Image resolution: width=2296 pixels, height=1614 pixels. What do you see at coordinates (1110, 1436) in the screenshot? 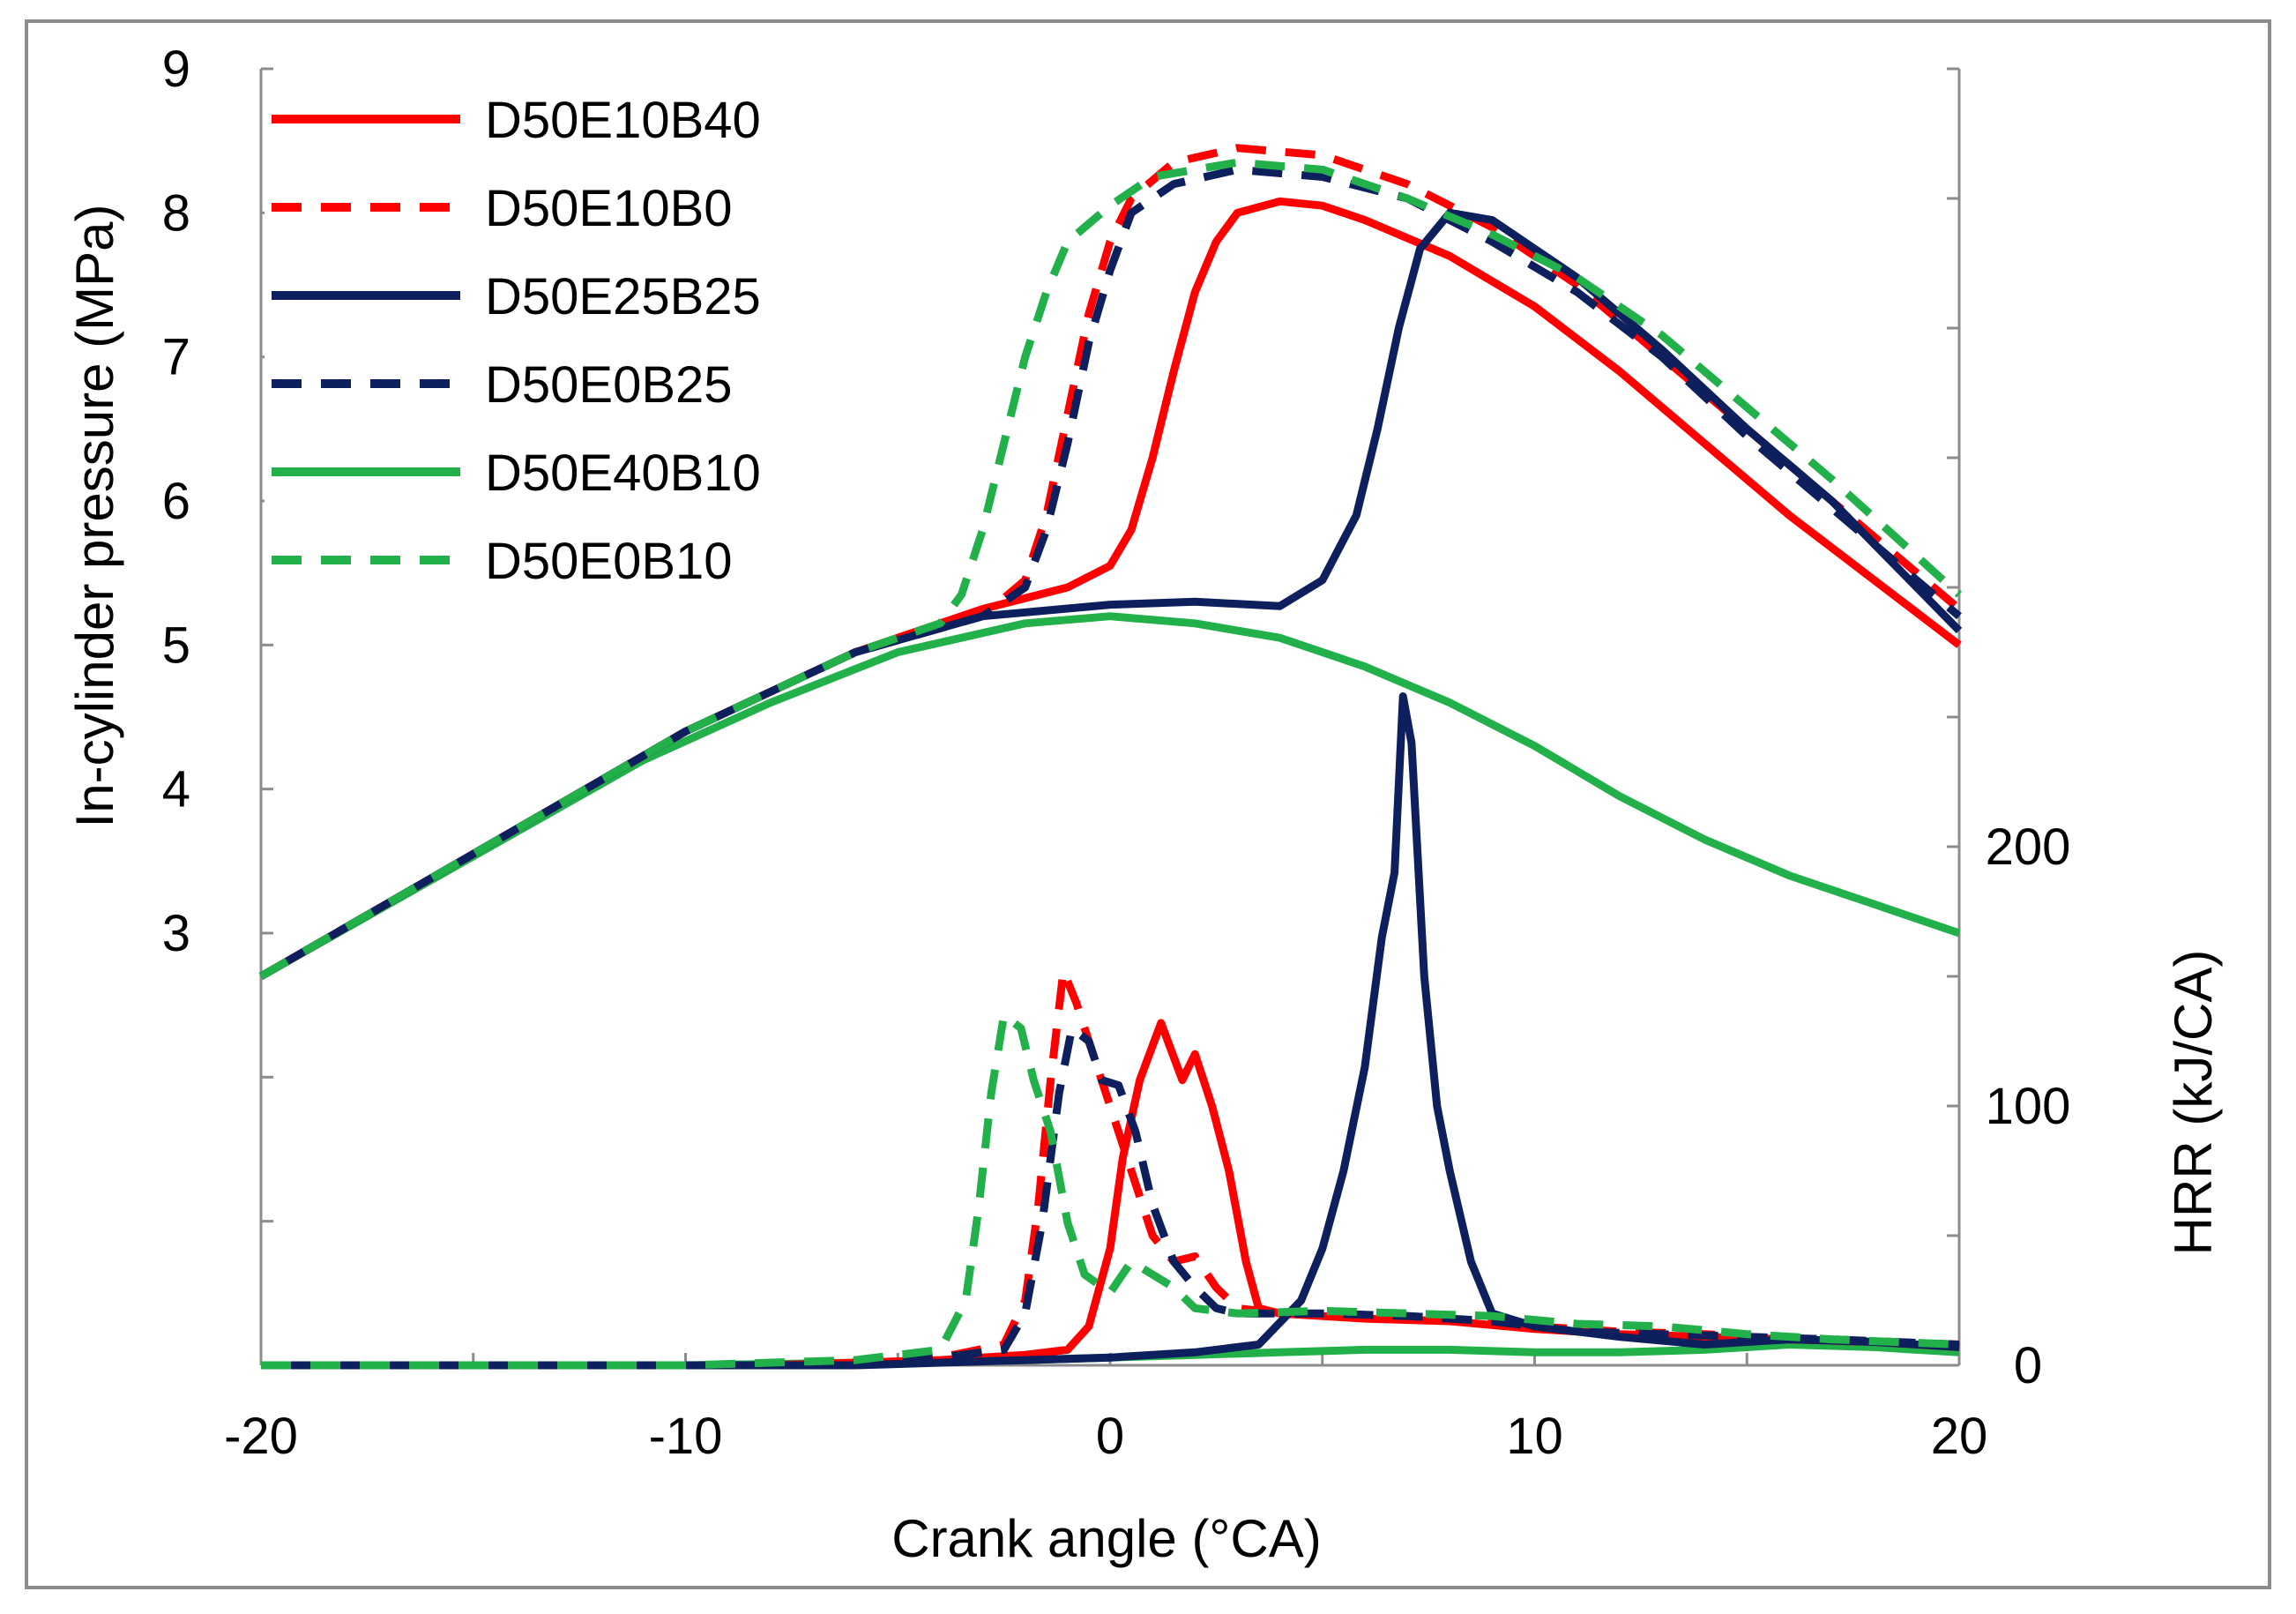
I see `x-tick-label: 0` at bounding box center [1110, 1436].